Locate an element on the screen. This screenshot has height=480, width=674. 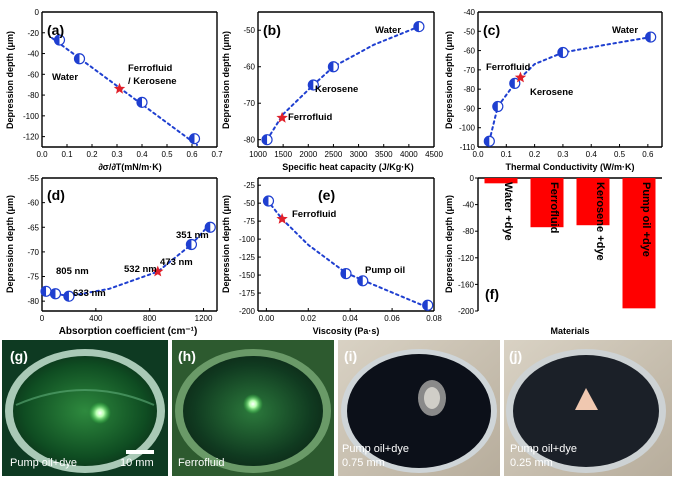
bar-label: Ferrofluid is located at coordinates (554, 207).